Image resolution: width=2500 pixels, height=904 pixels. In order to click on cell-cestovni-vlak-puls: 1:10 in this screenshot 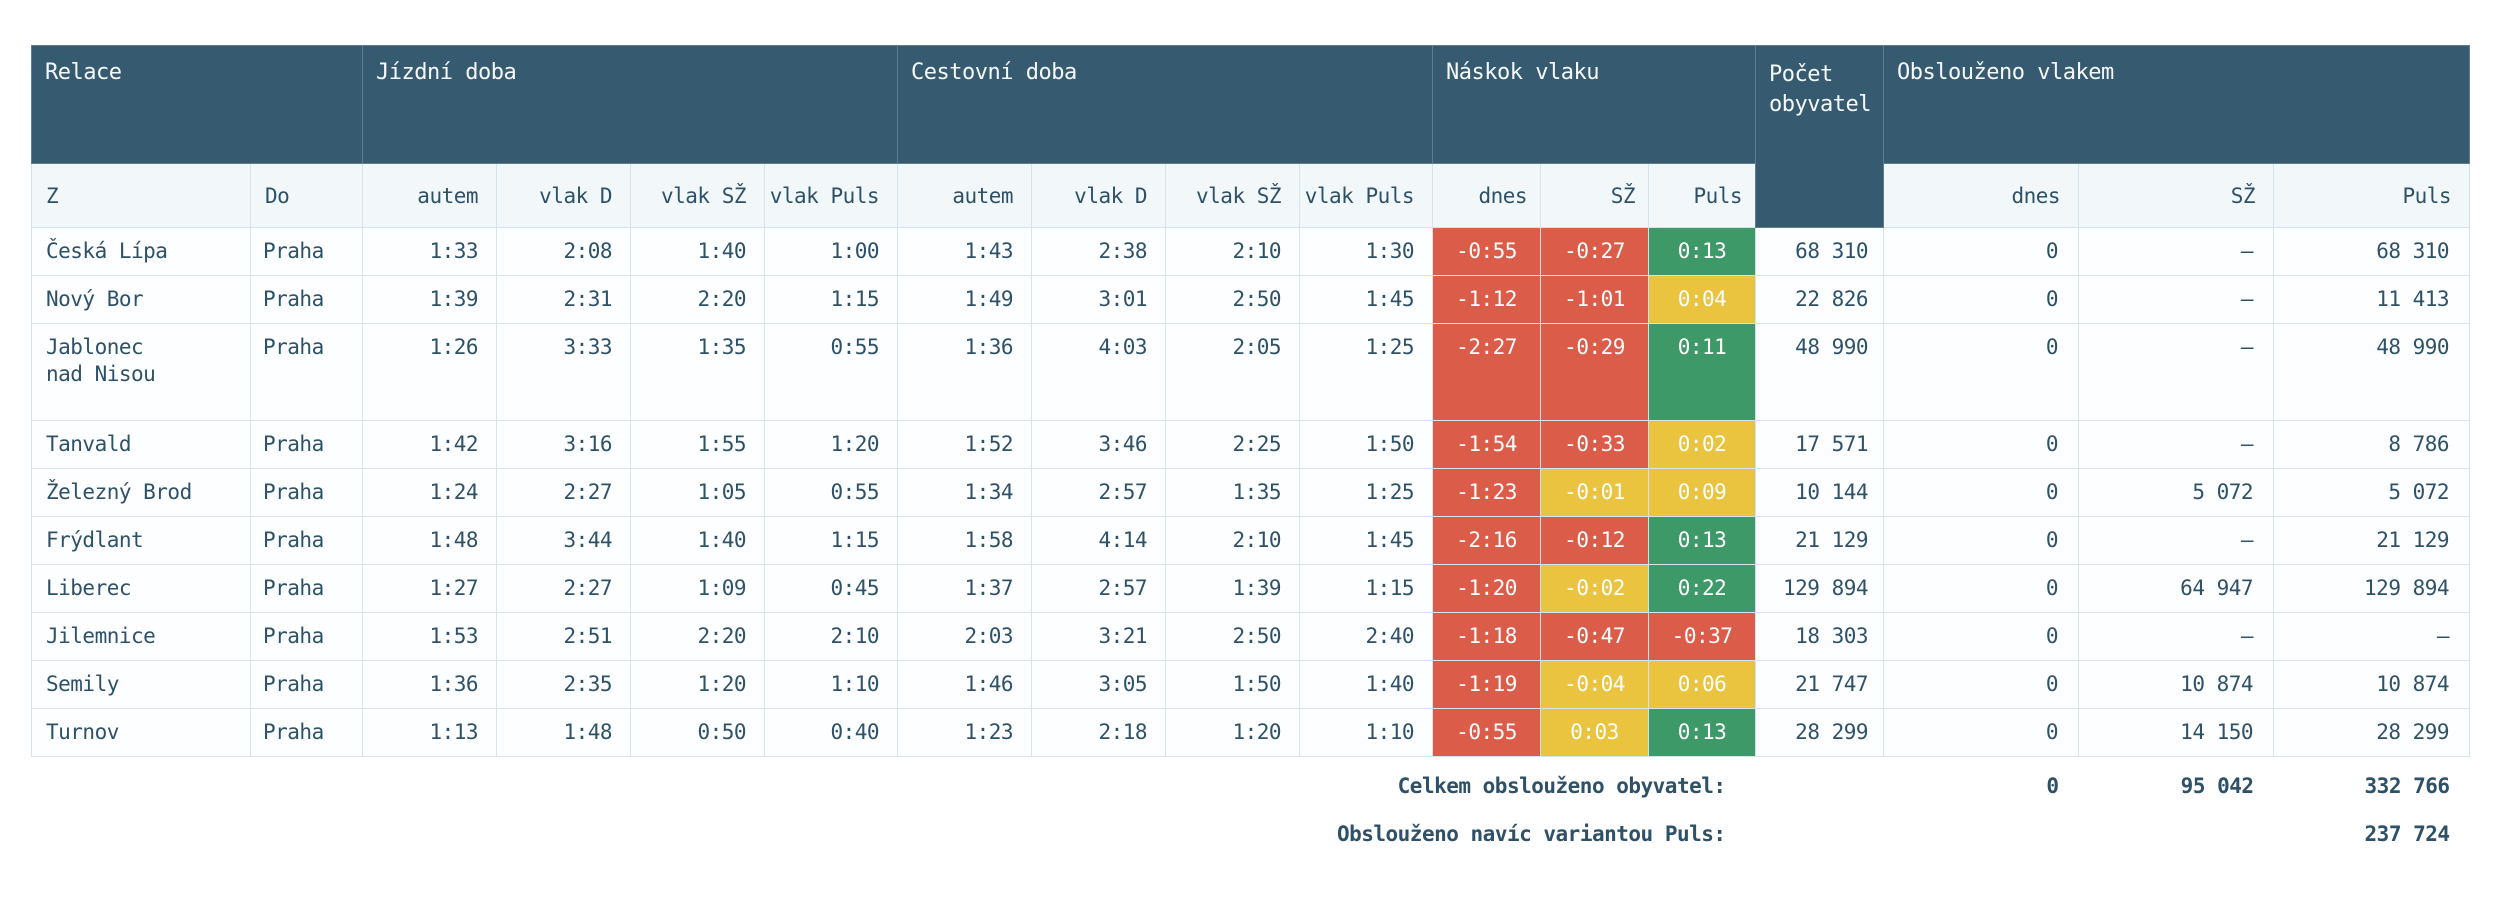, I will do `click(1366, 732)`.